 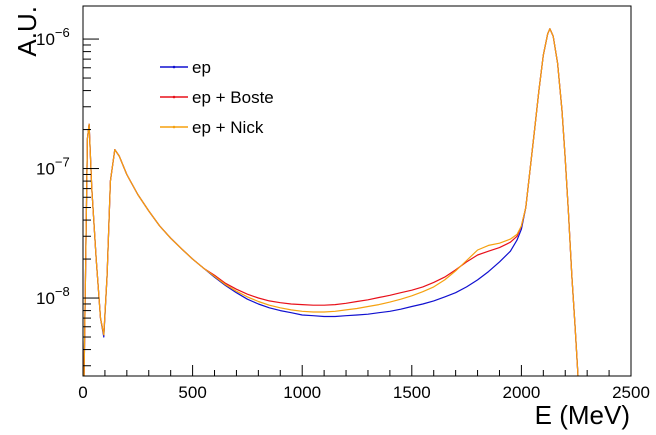 What do you see at coordinates (233, 97) in the screenshot?
I see `legend-label: ep + Boste` at bounding box center [233, 97].